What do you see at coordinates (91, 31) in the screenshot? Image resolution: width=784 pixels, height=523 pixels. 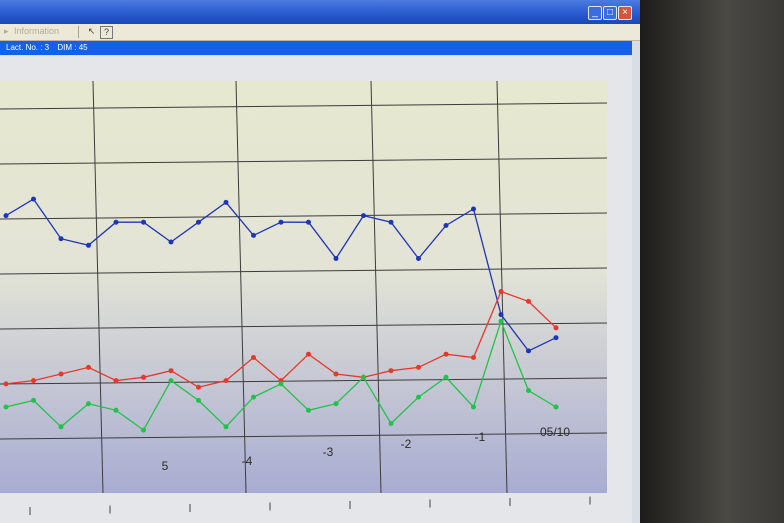 I see `help-pointer-icon: ↖` at bounding box center [91, 31].